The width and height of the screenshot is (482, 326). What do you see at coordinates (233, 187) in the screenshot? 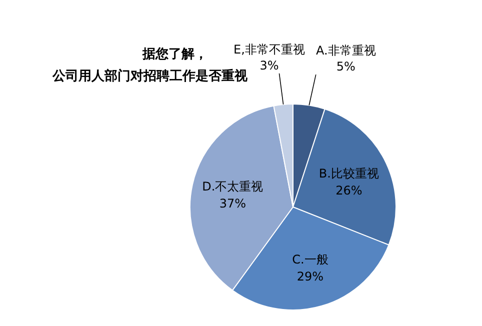
I see `slice-label: D.不太重视` at bounding box center [233, 187].